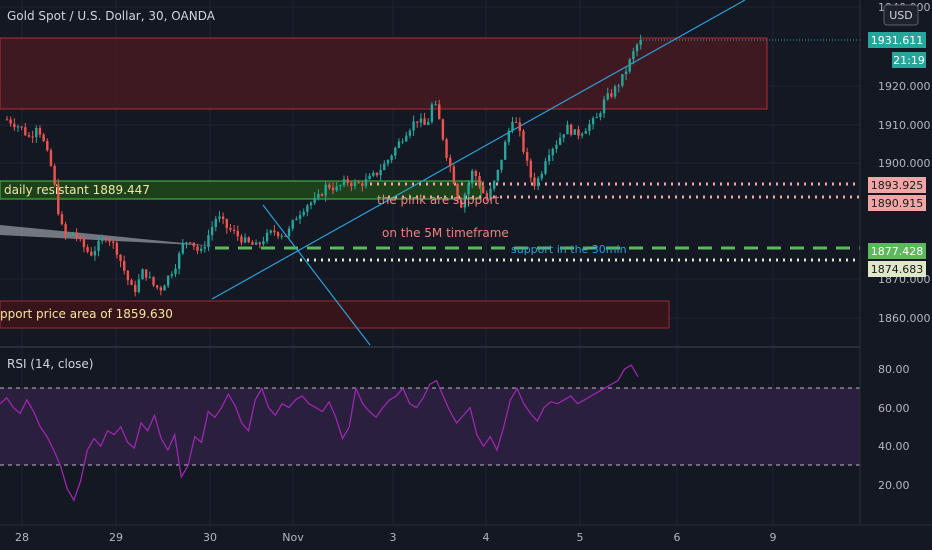  What do you see at coordinates (901, 15) in the screenshot?
I see `currency-badge` at bounding box center [901, 15].